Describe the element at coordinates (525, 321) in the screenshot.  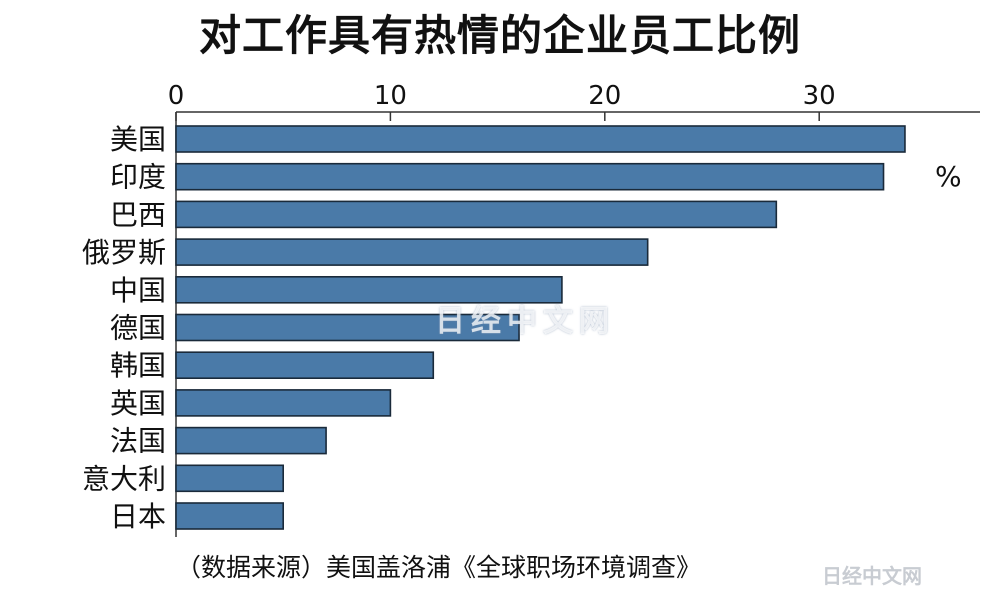
I see `watermark-center: 日经中文网` at that location.